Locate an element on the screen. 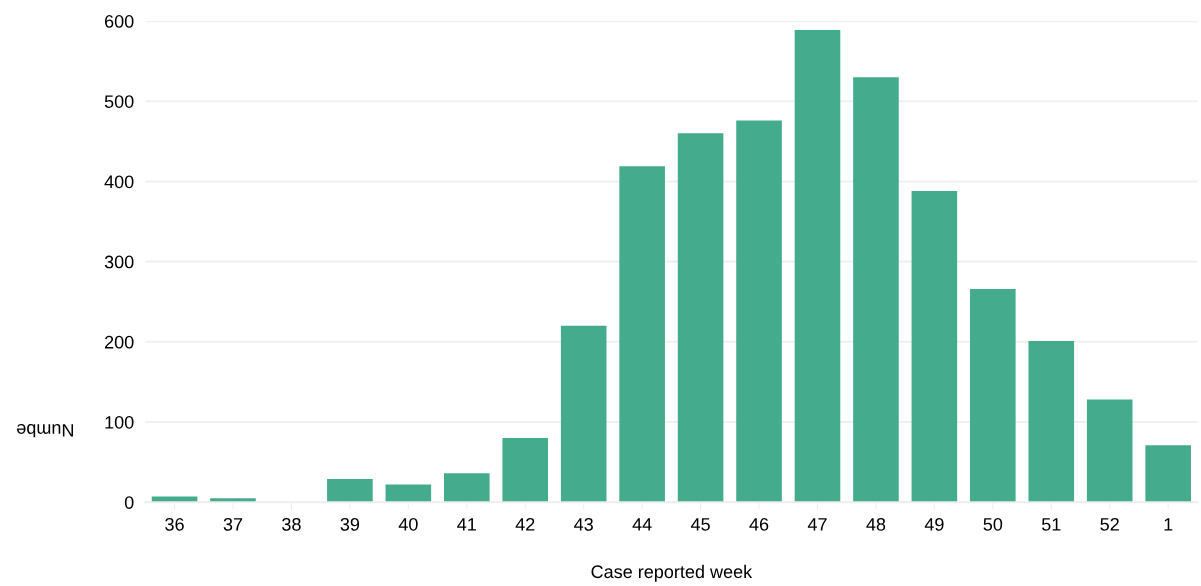 The image size is (1201, 586). x-tick-label: 44 is located at coordinates (642, 524).